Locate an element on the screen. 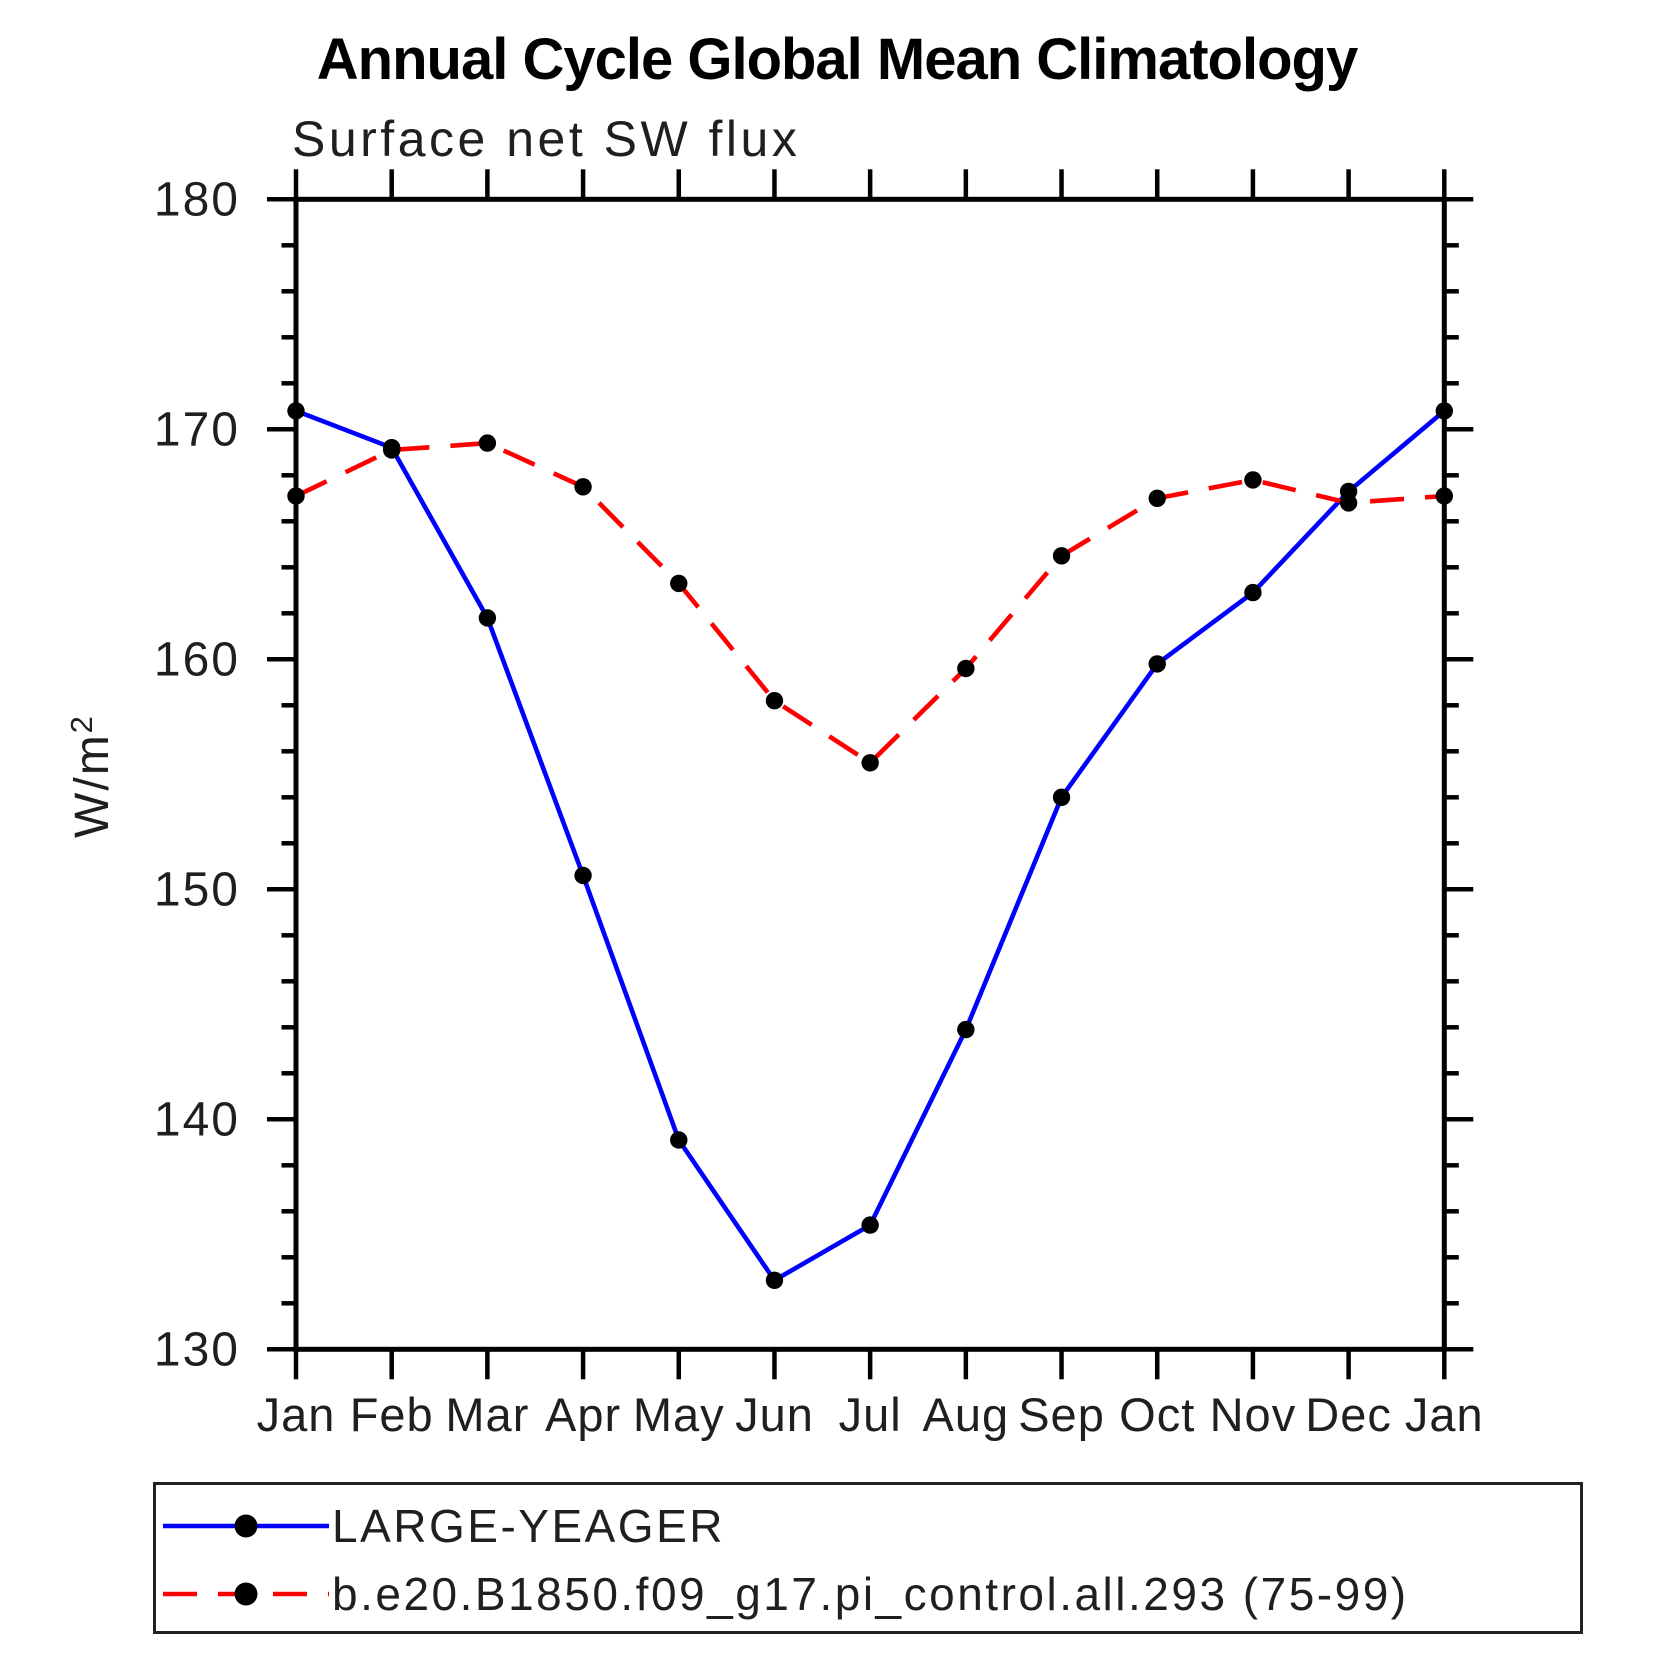  x-axis-month-label: Oct is located at coordinates (1157, 1414).